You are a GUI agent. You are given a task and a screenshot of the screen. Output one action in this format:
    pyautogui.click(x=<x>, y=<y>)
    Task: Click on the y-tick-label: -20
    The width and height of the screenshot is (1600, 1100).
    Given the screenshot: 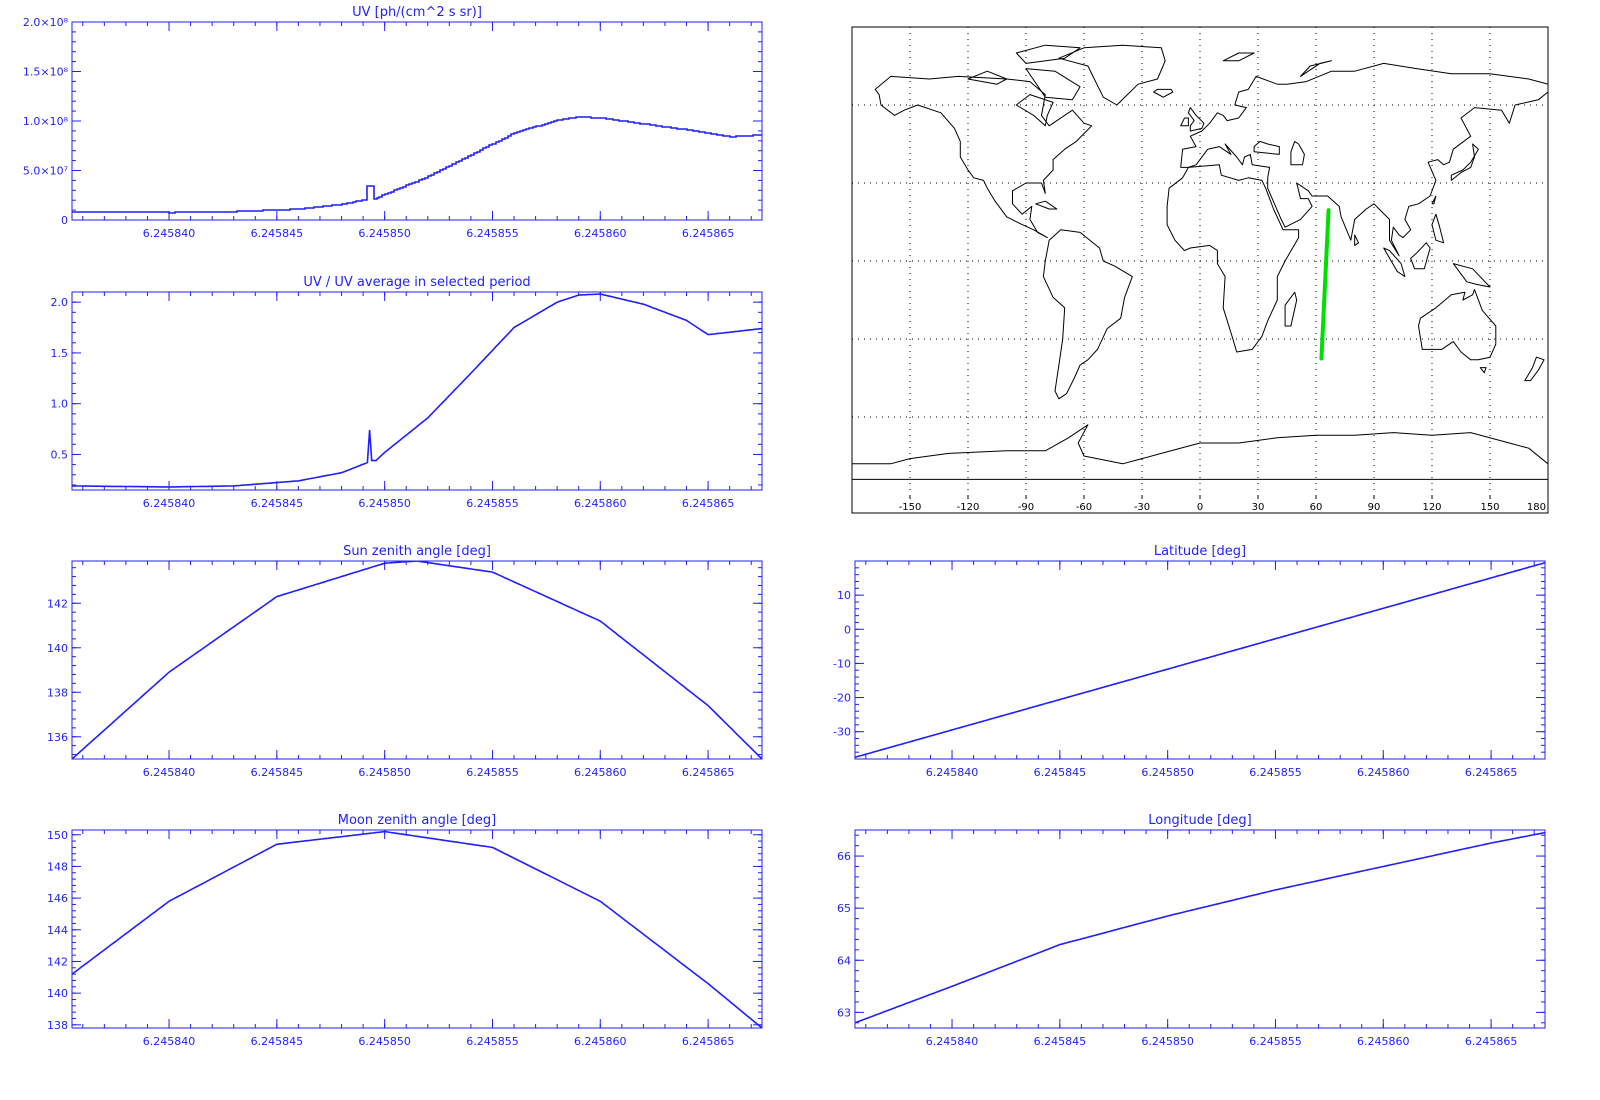 What is the action you would take?
    pyautogui.click(x=842, y=698)
    